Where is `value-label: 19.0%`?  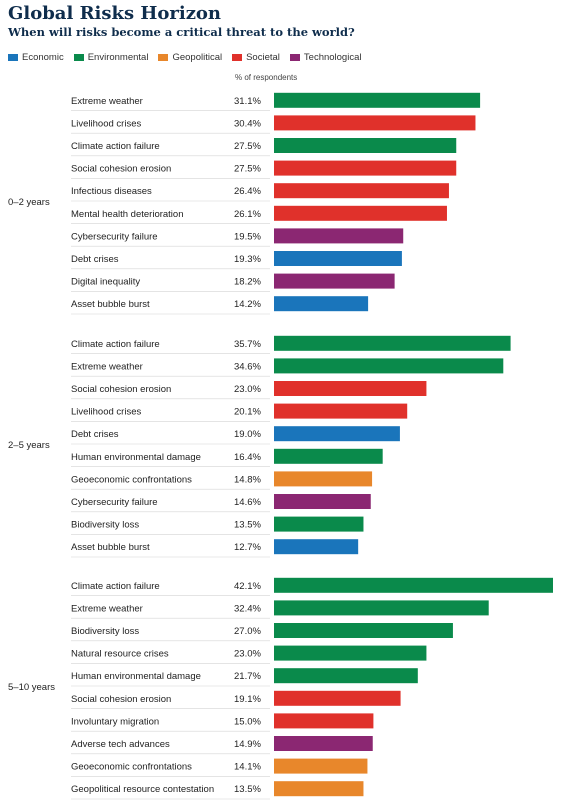 value-label: 19.0% is located at coordinates (247, 434).